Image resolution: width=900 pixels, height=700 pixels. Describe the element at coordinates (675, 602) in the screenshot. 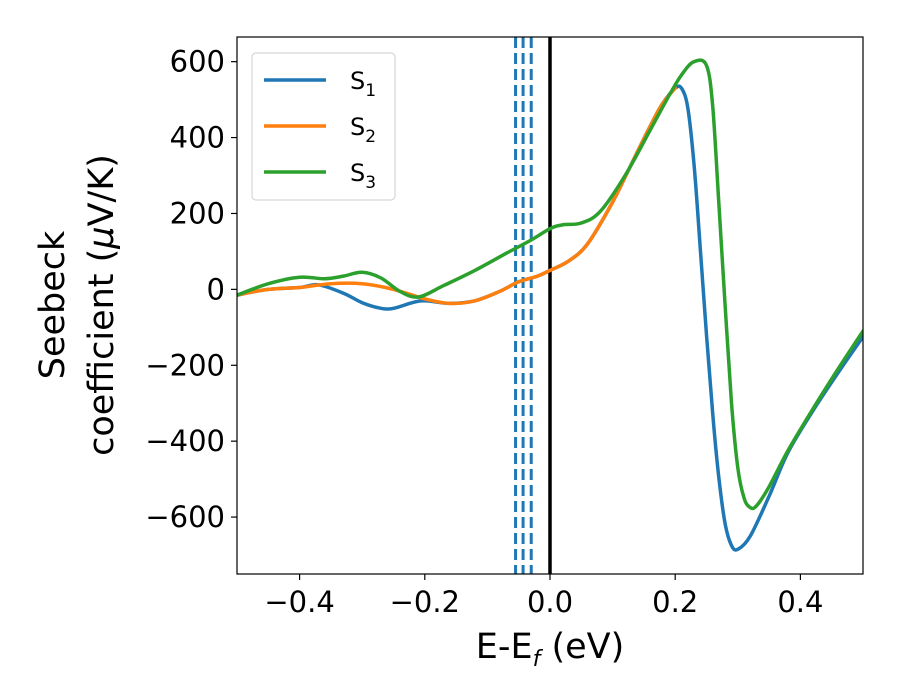

I see `x-tick-label: 0.2` at that location.